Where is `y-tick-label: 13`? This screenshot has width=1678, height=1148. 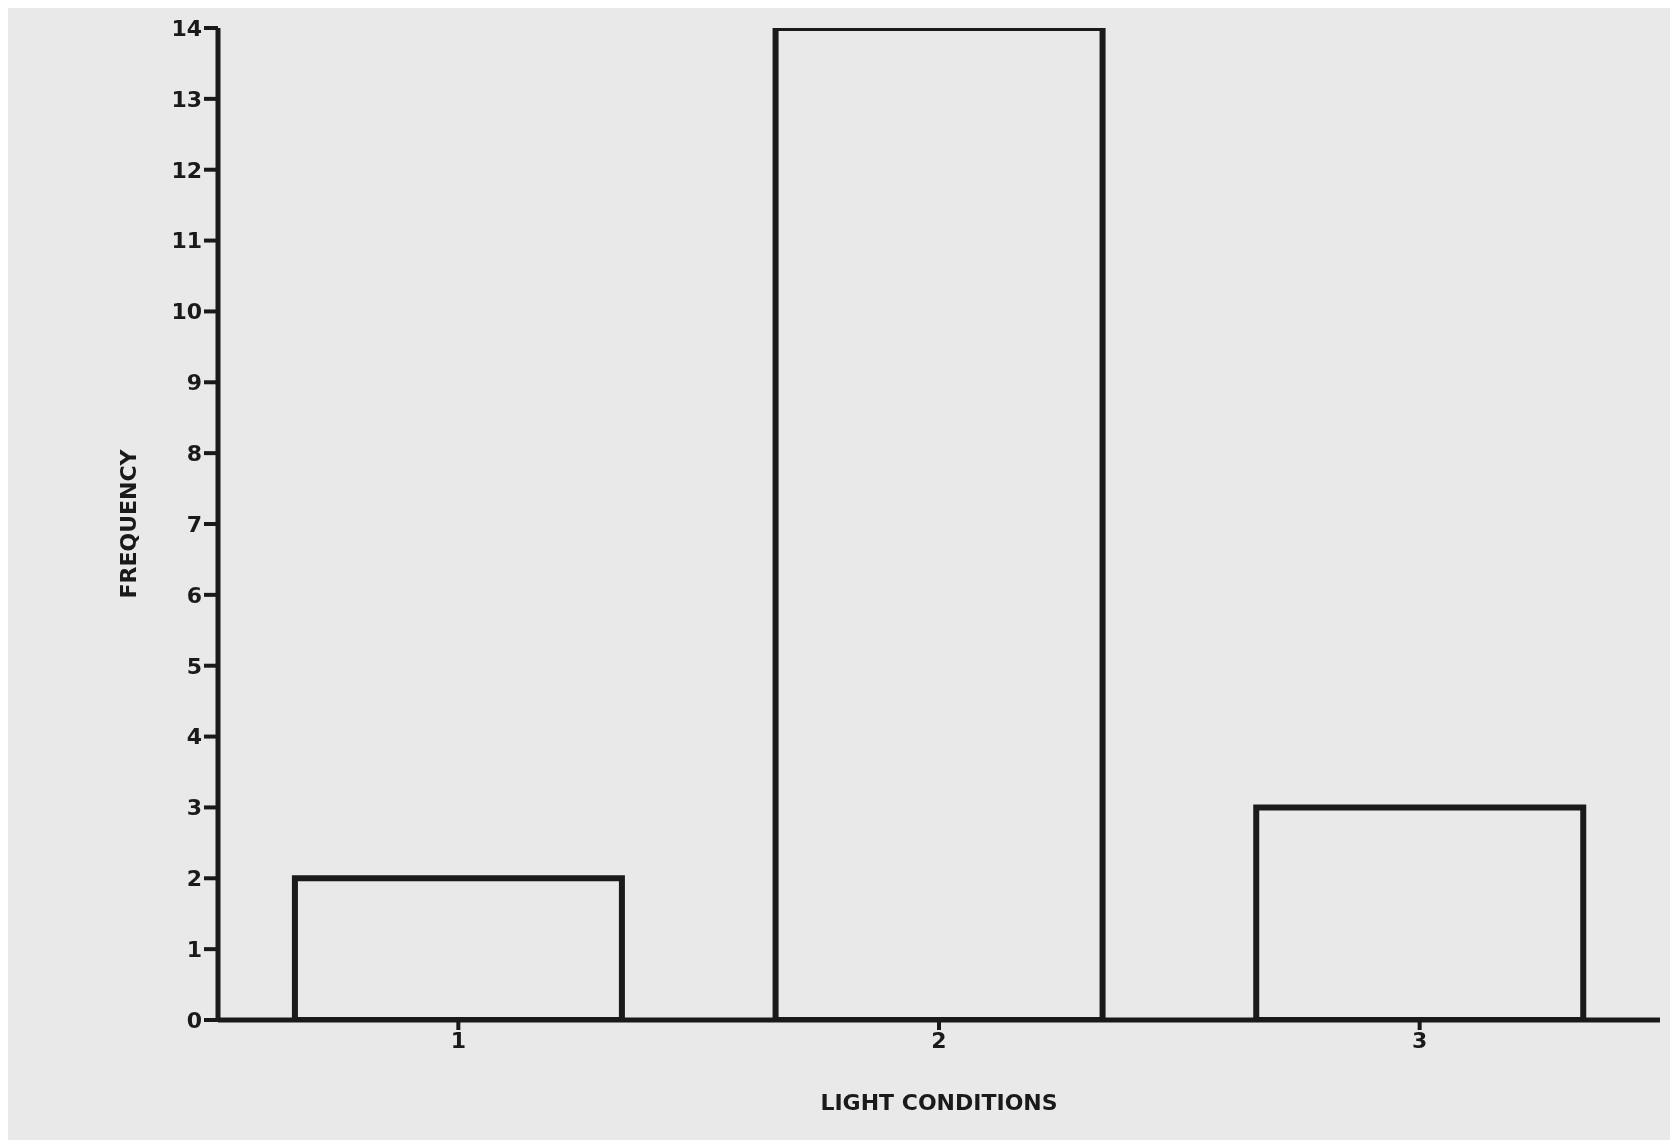
y-tick-label: 13 is located at coordinates (186, 99).